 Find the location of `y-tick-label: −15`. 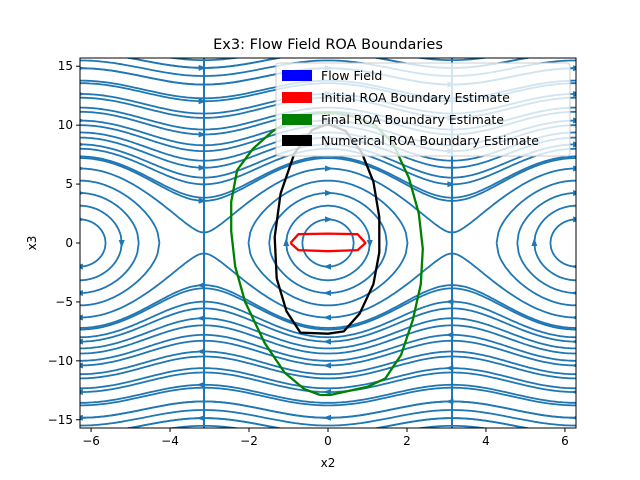

y-tick-label: −15 is located at coordinates (60, 420).